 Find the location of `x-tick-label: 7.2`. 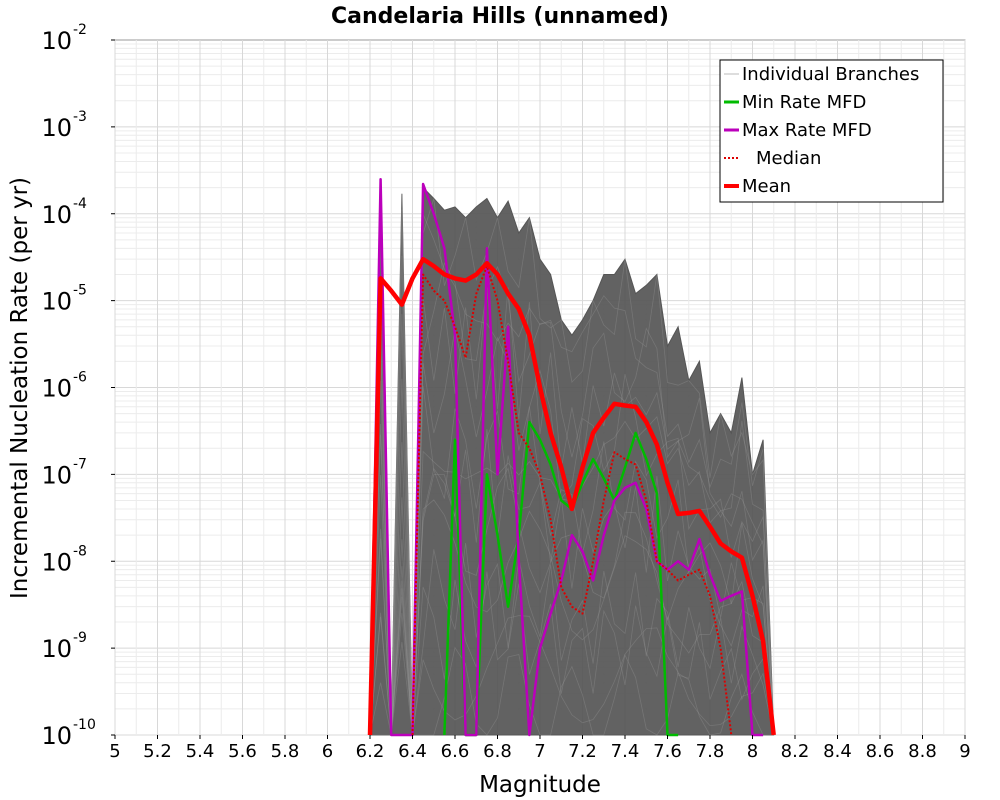

x-tick-label: 7.2 is located at coordinates (582, 751).